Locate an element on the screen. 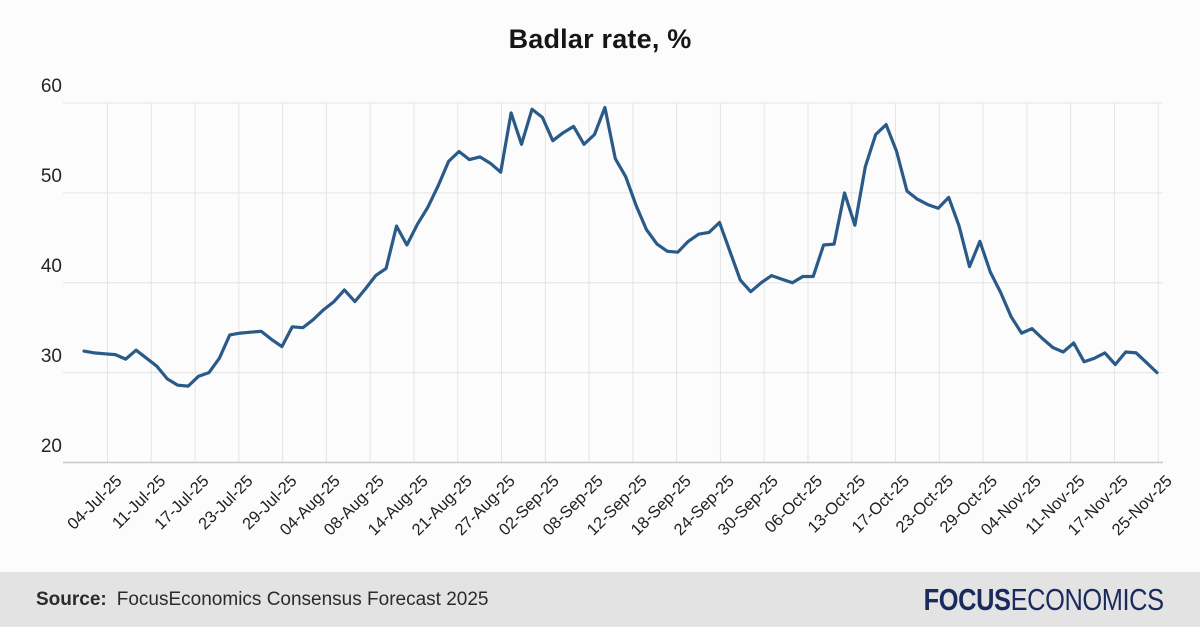  y-tick-label: 30 is located at coordinates (51, 356).